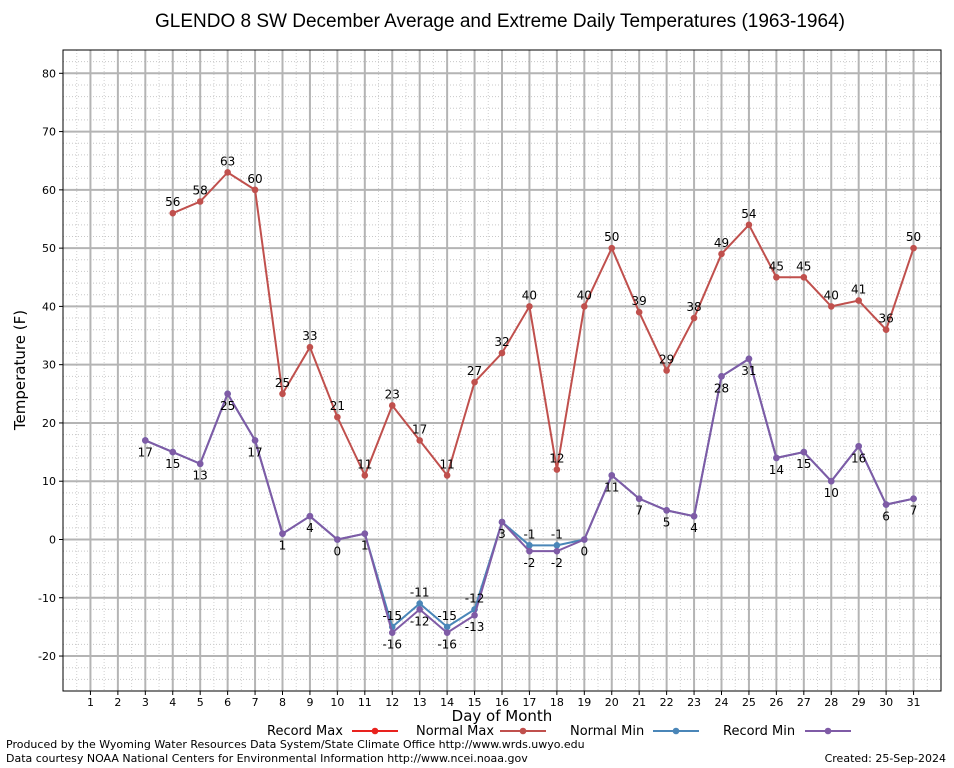  I want to click on x-tick-label: 1, so click(90, 702).